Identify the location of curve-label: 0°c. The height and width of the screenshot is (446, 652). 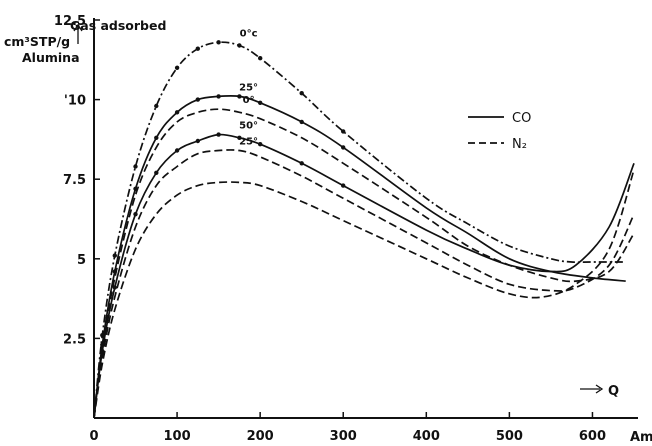
(249, 33).